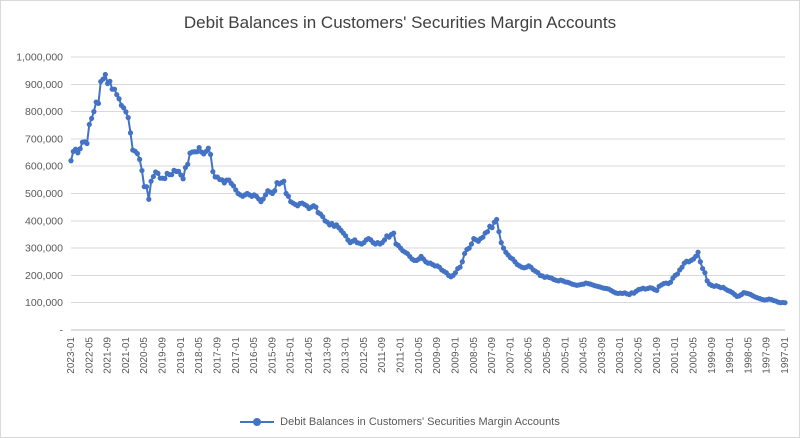 The width and height of the screenshot is (800, 438). What do you see at coordinates (602, 355) in the screenshot?
I see `svg-text: 2003-09` at bounding box center [602, 355].